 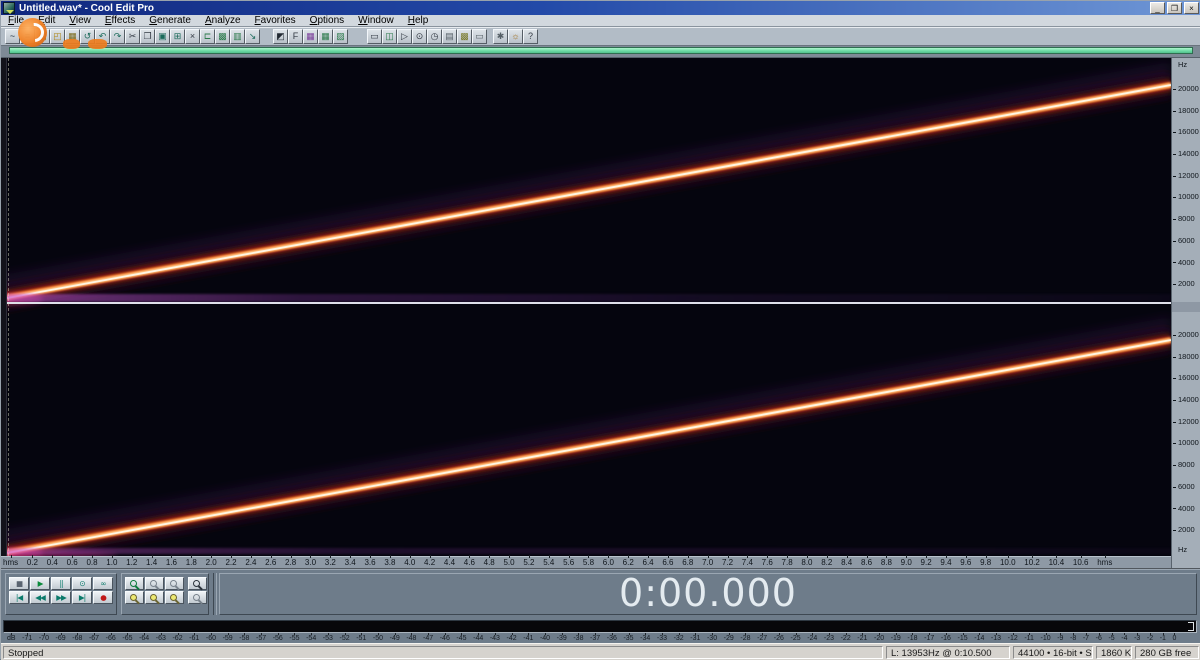 What do you see at coordinates (19, 583) in the screenshot?
I see `stop-button: ■` at bounding box center [19, 583].